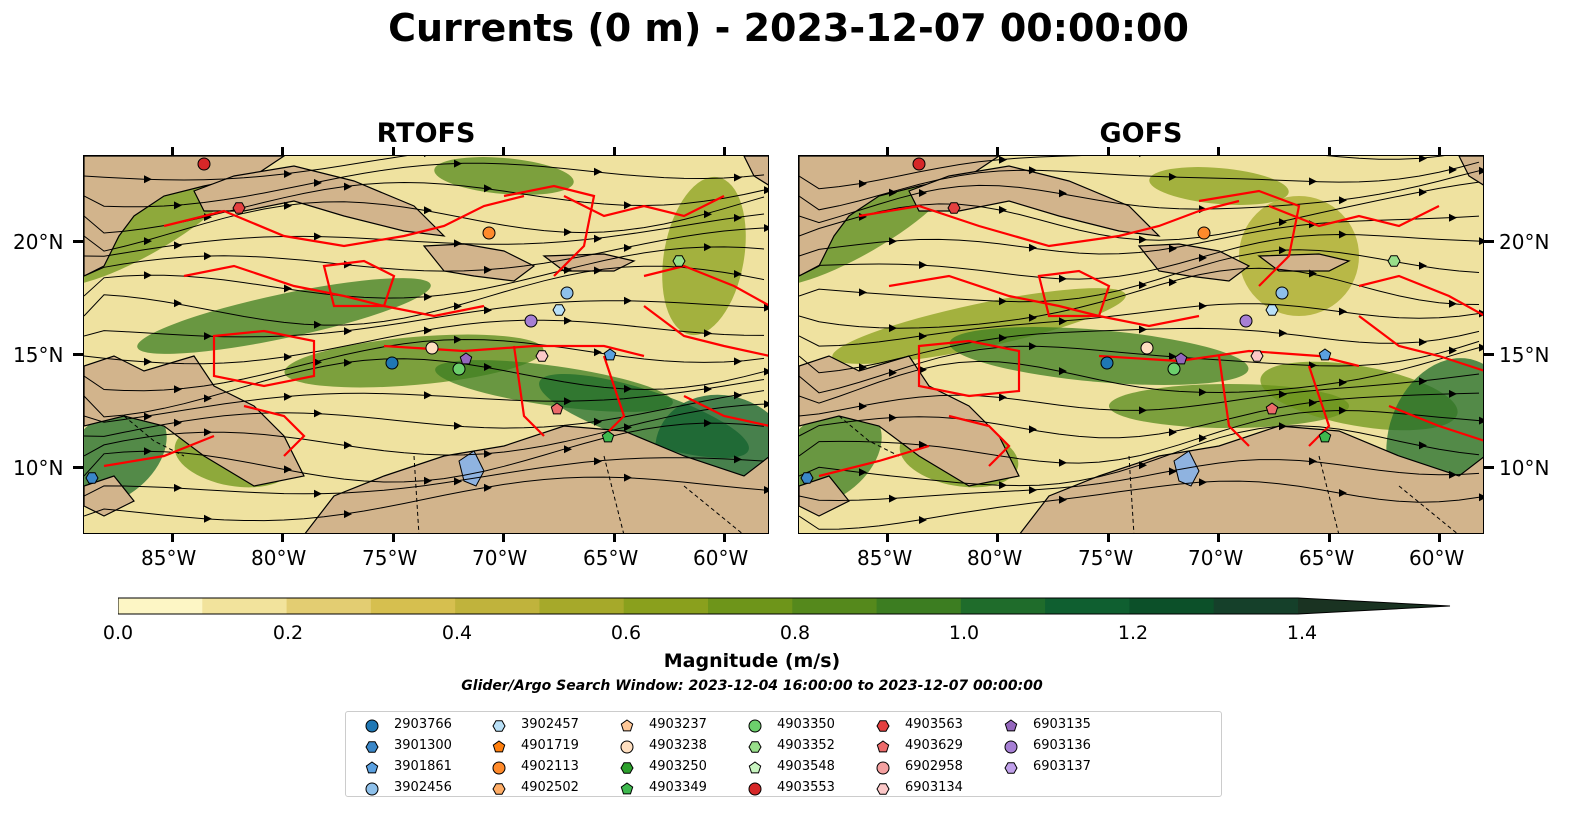 This screenshot has height=827, width=1577. I want to click on legend-label: 6902958, so click(934, 766).